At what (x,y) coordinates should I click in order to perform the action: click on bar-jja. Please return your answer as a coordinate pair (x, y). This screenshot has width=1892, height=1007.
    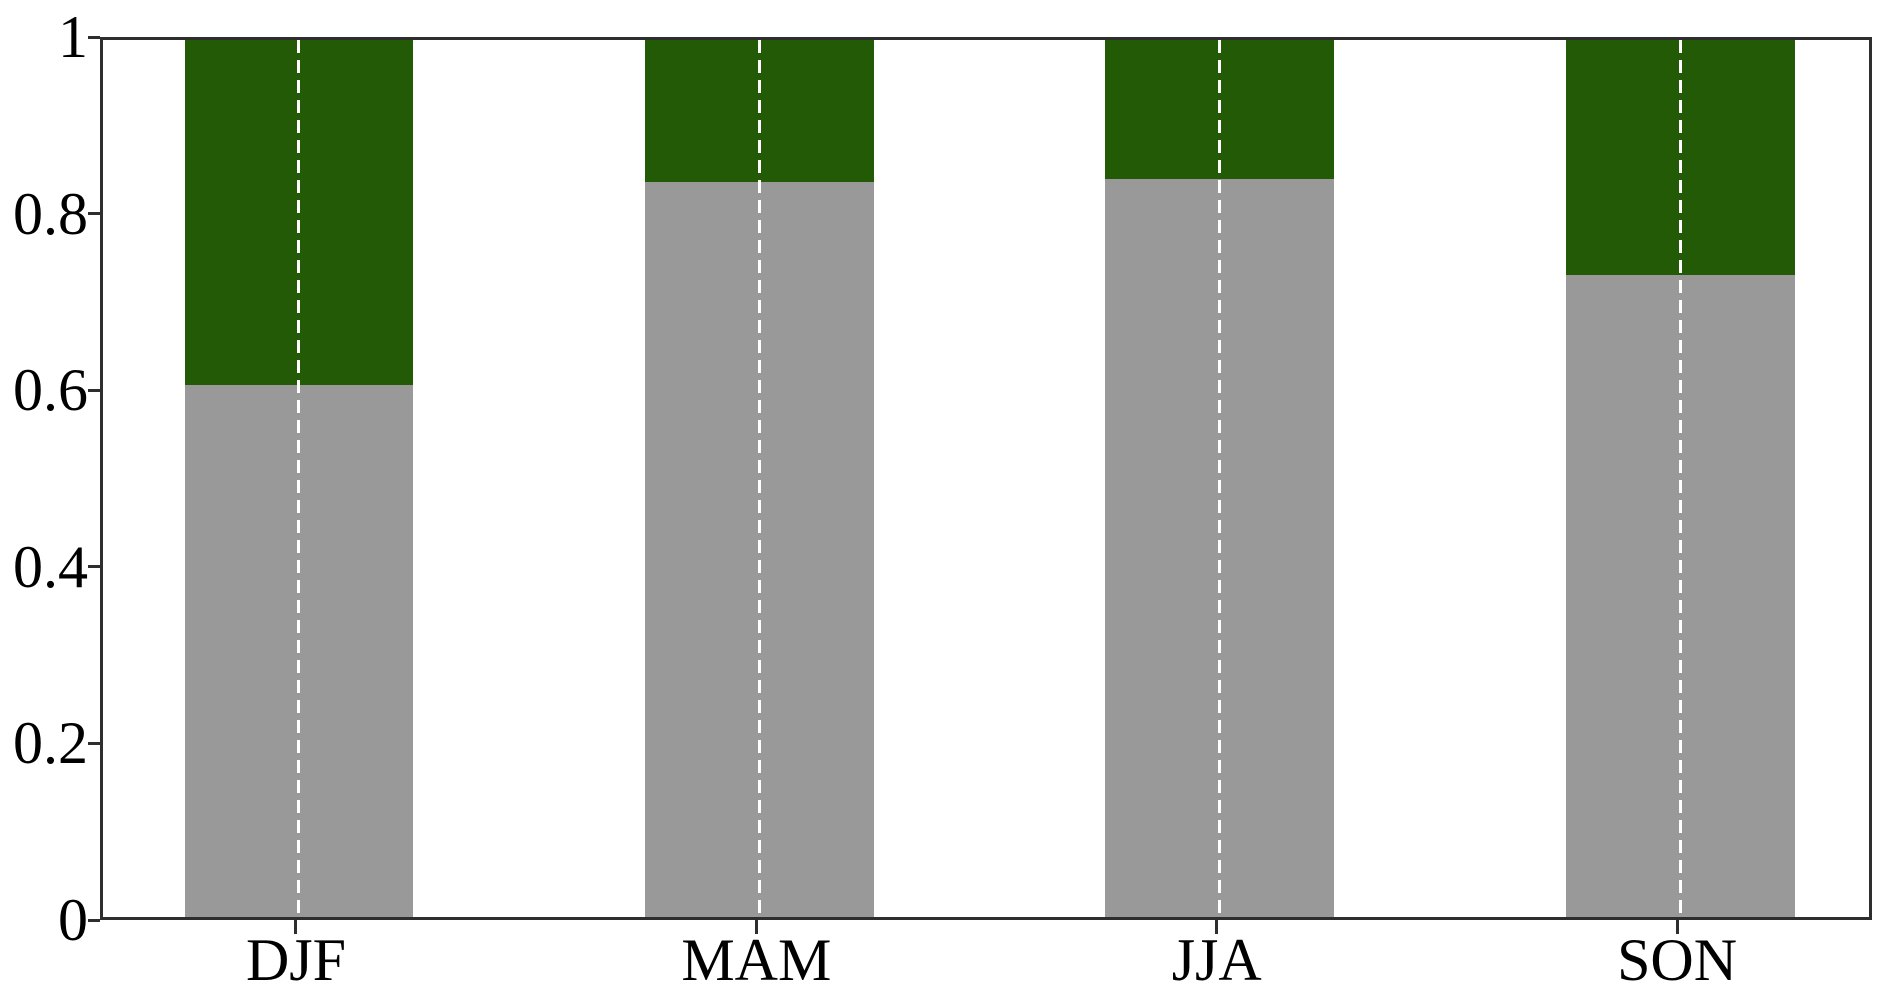
    Looking at the image, I should click on (1220, 478).